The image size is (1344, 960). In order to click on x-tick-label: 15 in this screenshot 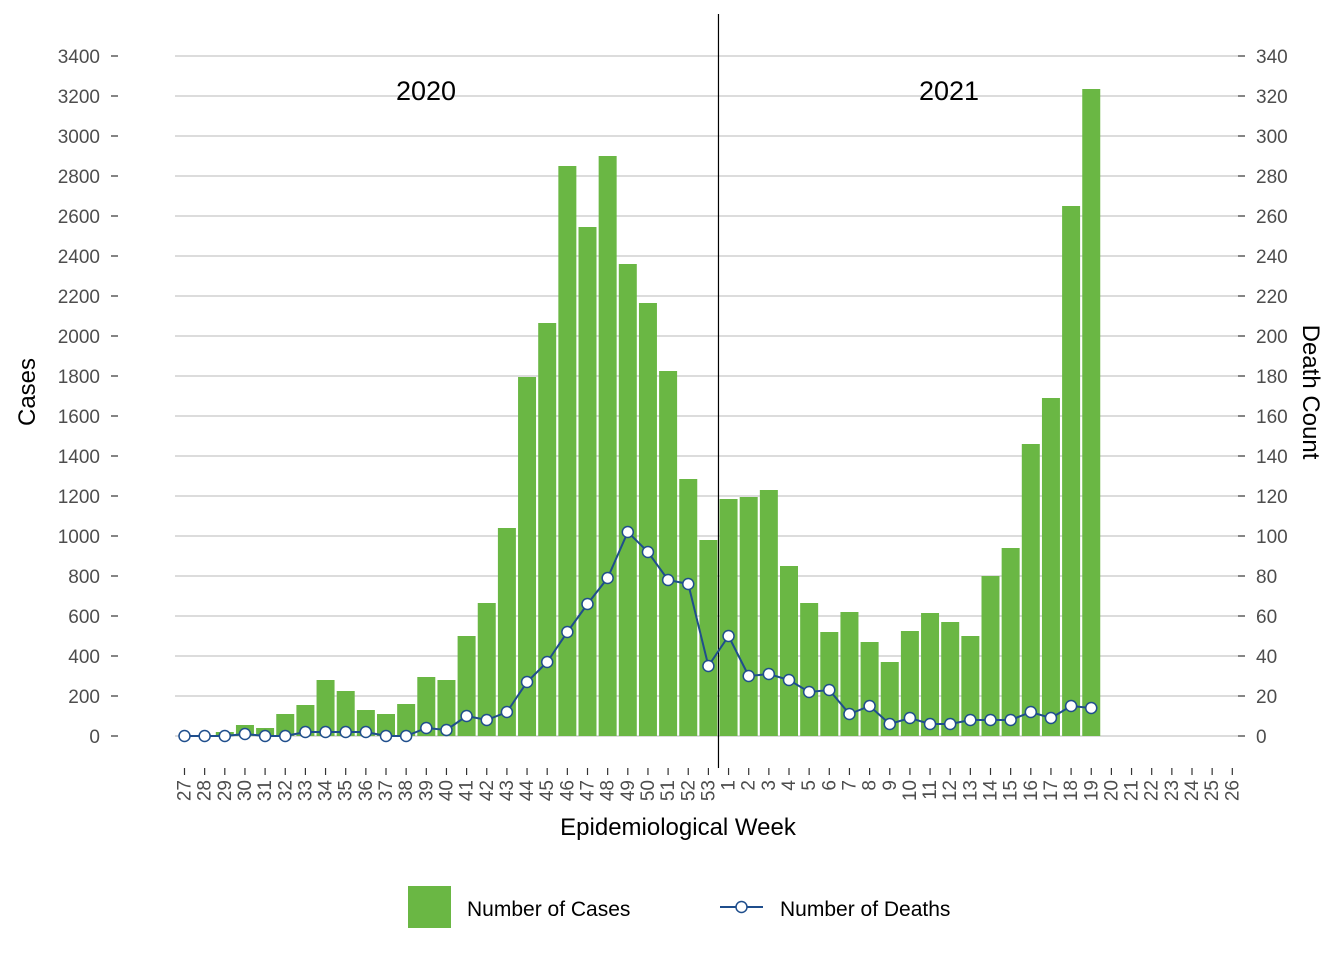, I will do `click(1011, 790)`.